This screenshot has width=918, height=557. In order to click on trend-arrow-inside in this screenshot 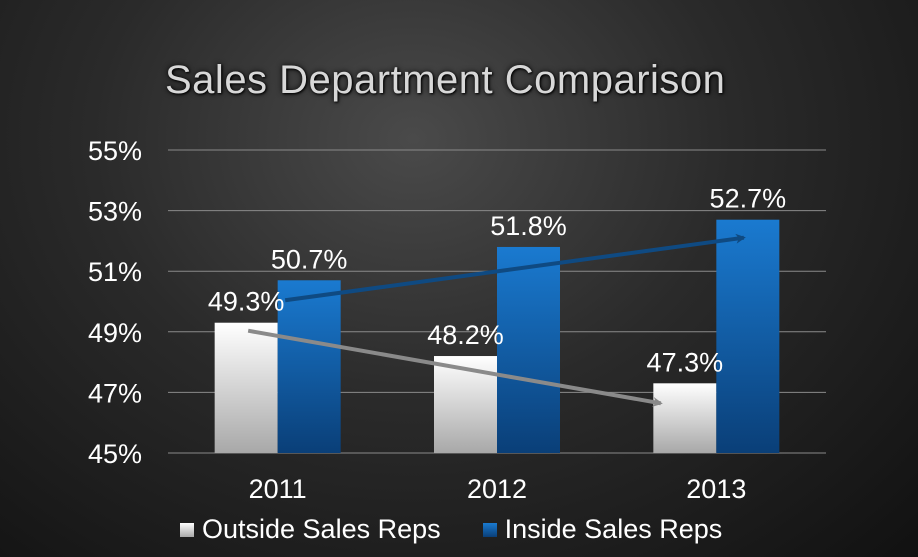, I will do `click(515, 268)`.